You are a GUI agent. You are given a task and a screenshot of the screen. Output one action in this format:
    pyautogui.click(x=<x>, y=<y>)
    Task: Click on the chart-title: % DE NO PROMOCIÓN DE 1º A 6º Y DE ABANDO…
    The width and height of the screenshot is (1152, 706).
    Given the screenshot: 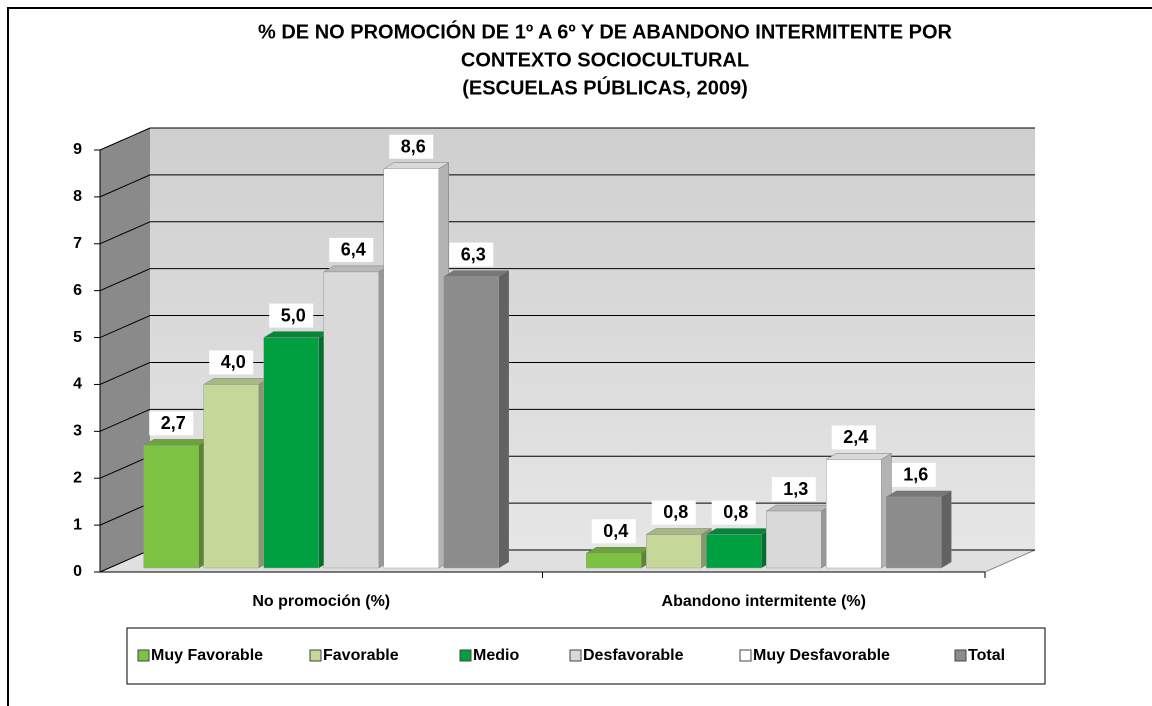 What is the action you would take?
    pyautogui.click(x=605, y=31)
    